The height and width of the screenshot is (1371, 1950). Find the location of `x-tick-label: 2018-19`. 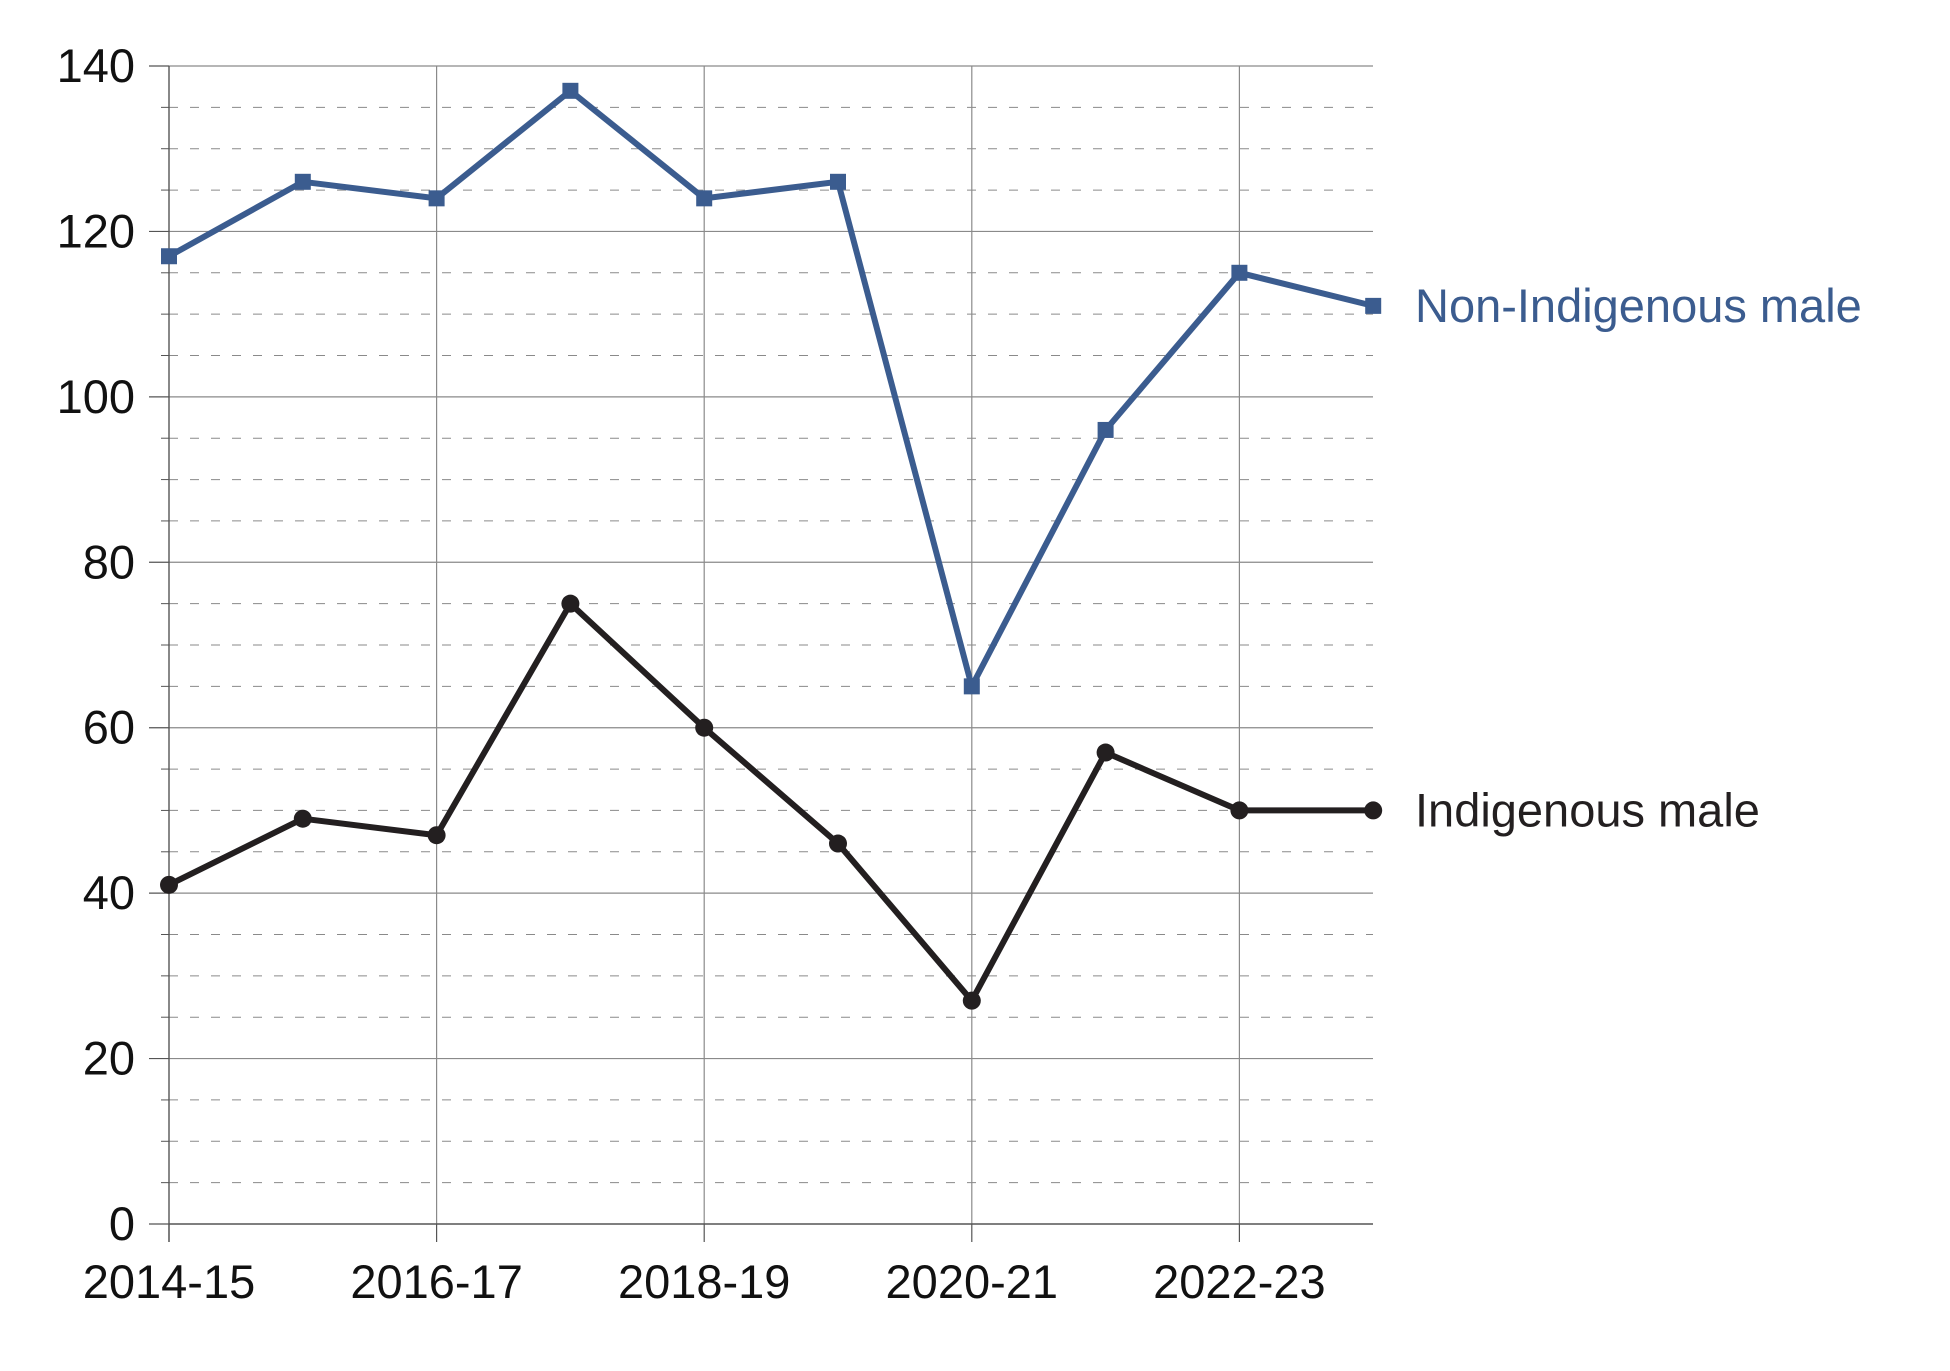

x-tick-label: 2018-19 is located at coordinates (704, 1281).